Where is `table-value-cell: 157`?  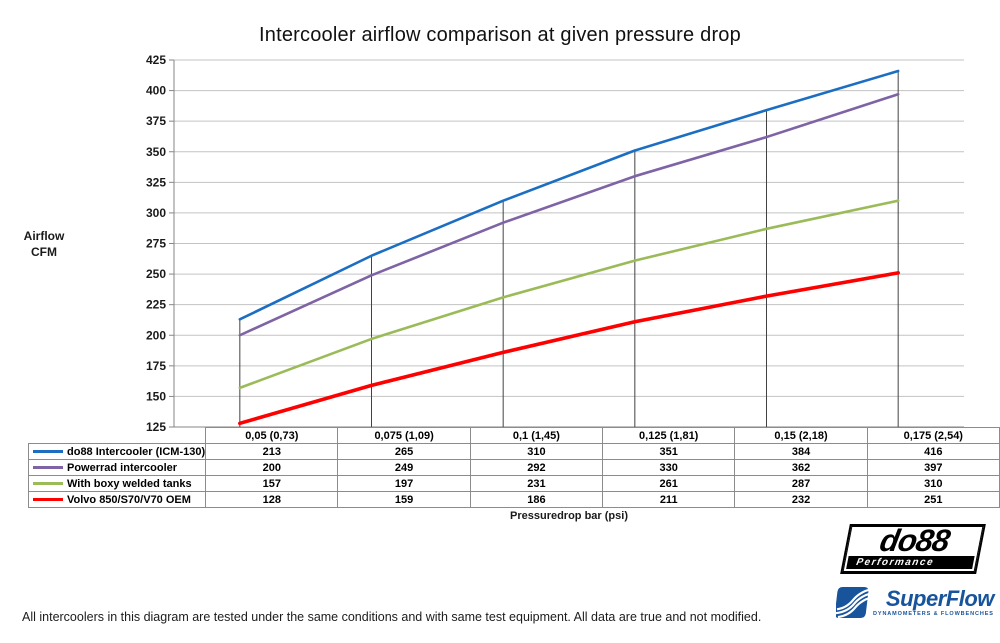
table-value-cell: 157 is located at coordinates (272, 483).